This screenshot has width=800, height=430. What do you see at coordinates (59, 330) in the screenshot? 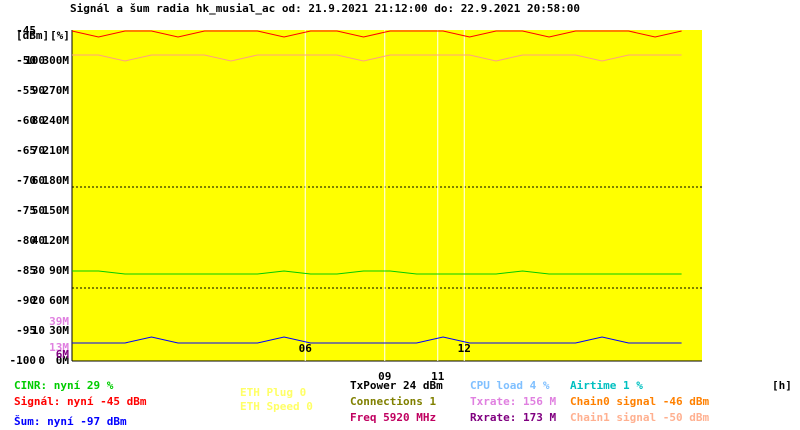
I see `y3-tick-label: 30M` at bounding box center [59, 330].